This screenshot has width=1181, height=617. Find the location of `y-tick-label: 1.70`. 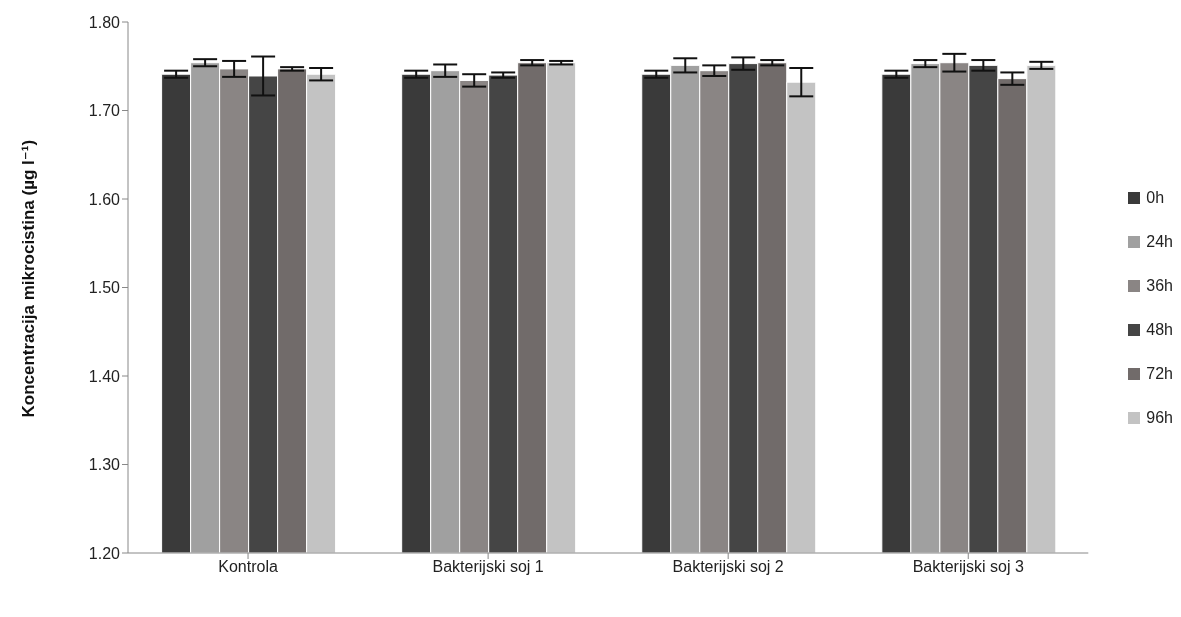

y-tick-label: 1.70 is located at coordinates (104, 111).